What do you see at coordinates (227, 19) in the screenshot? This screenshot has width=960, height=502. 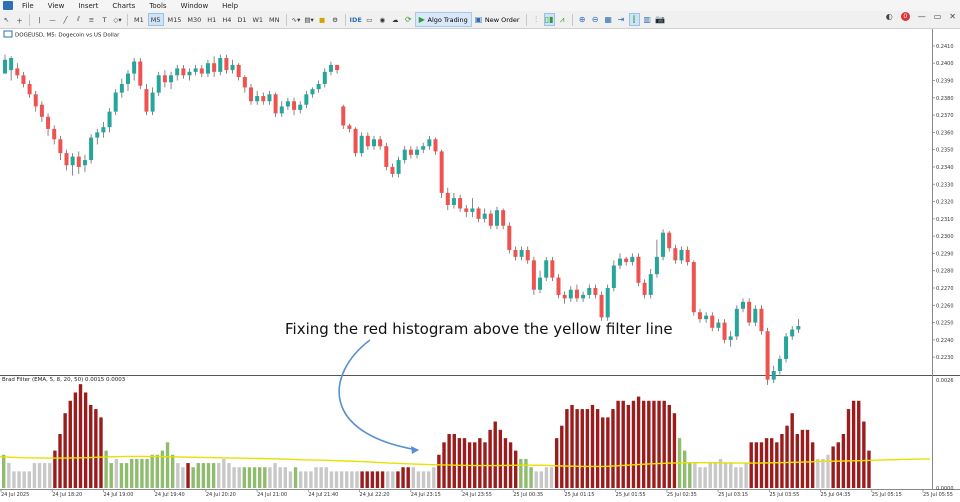 I see `timeframe-h4: H4` at bounding box center [227, 19].